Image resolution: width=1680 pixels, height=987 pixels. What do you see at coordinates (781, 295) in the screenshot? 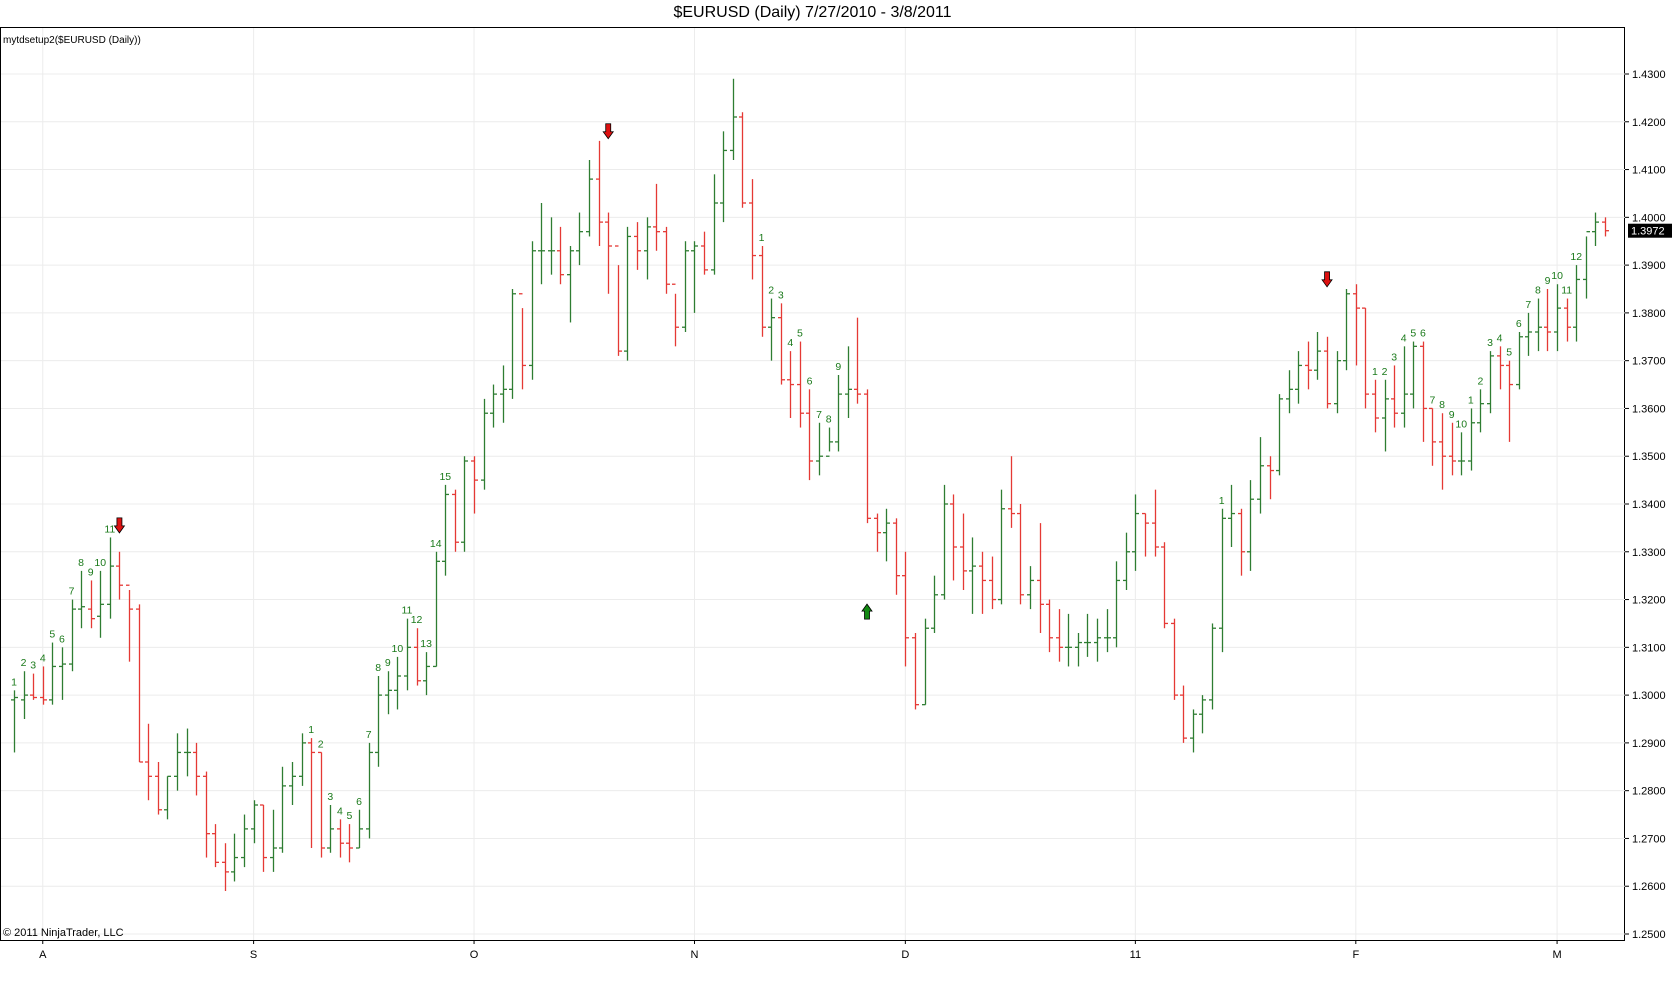
I see `setup-count-label: 3` at bounding box center [781, 295].